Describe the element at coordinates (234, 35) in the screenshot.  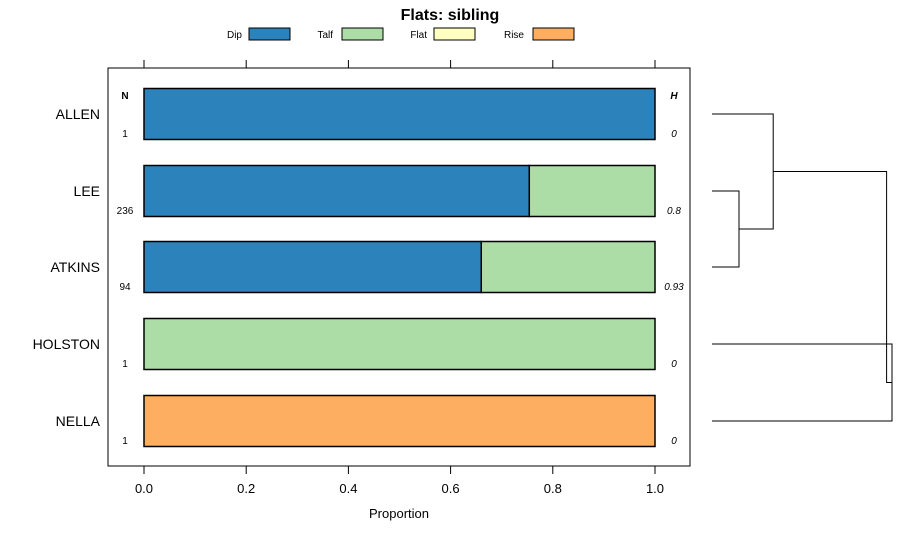
I see `legend-label-dip: Dip` at that location.